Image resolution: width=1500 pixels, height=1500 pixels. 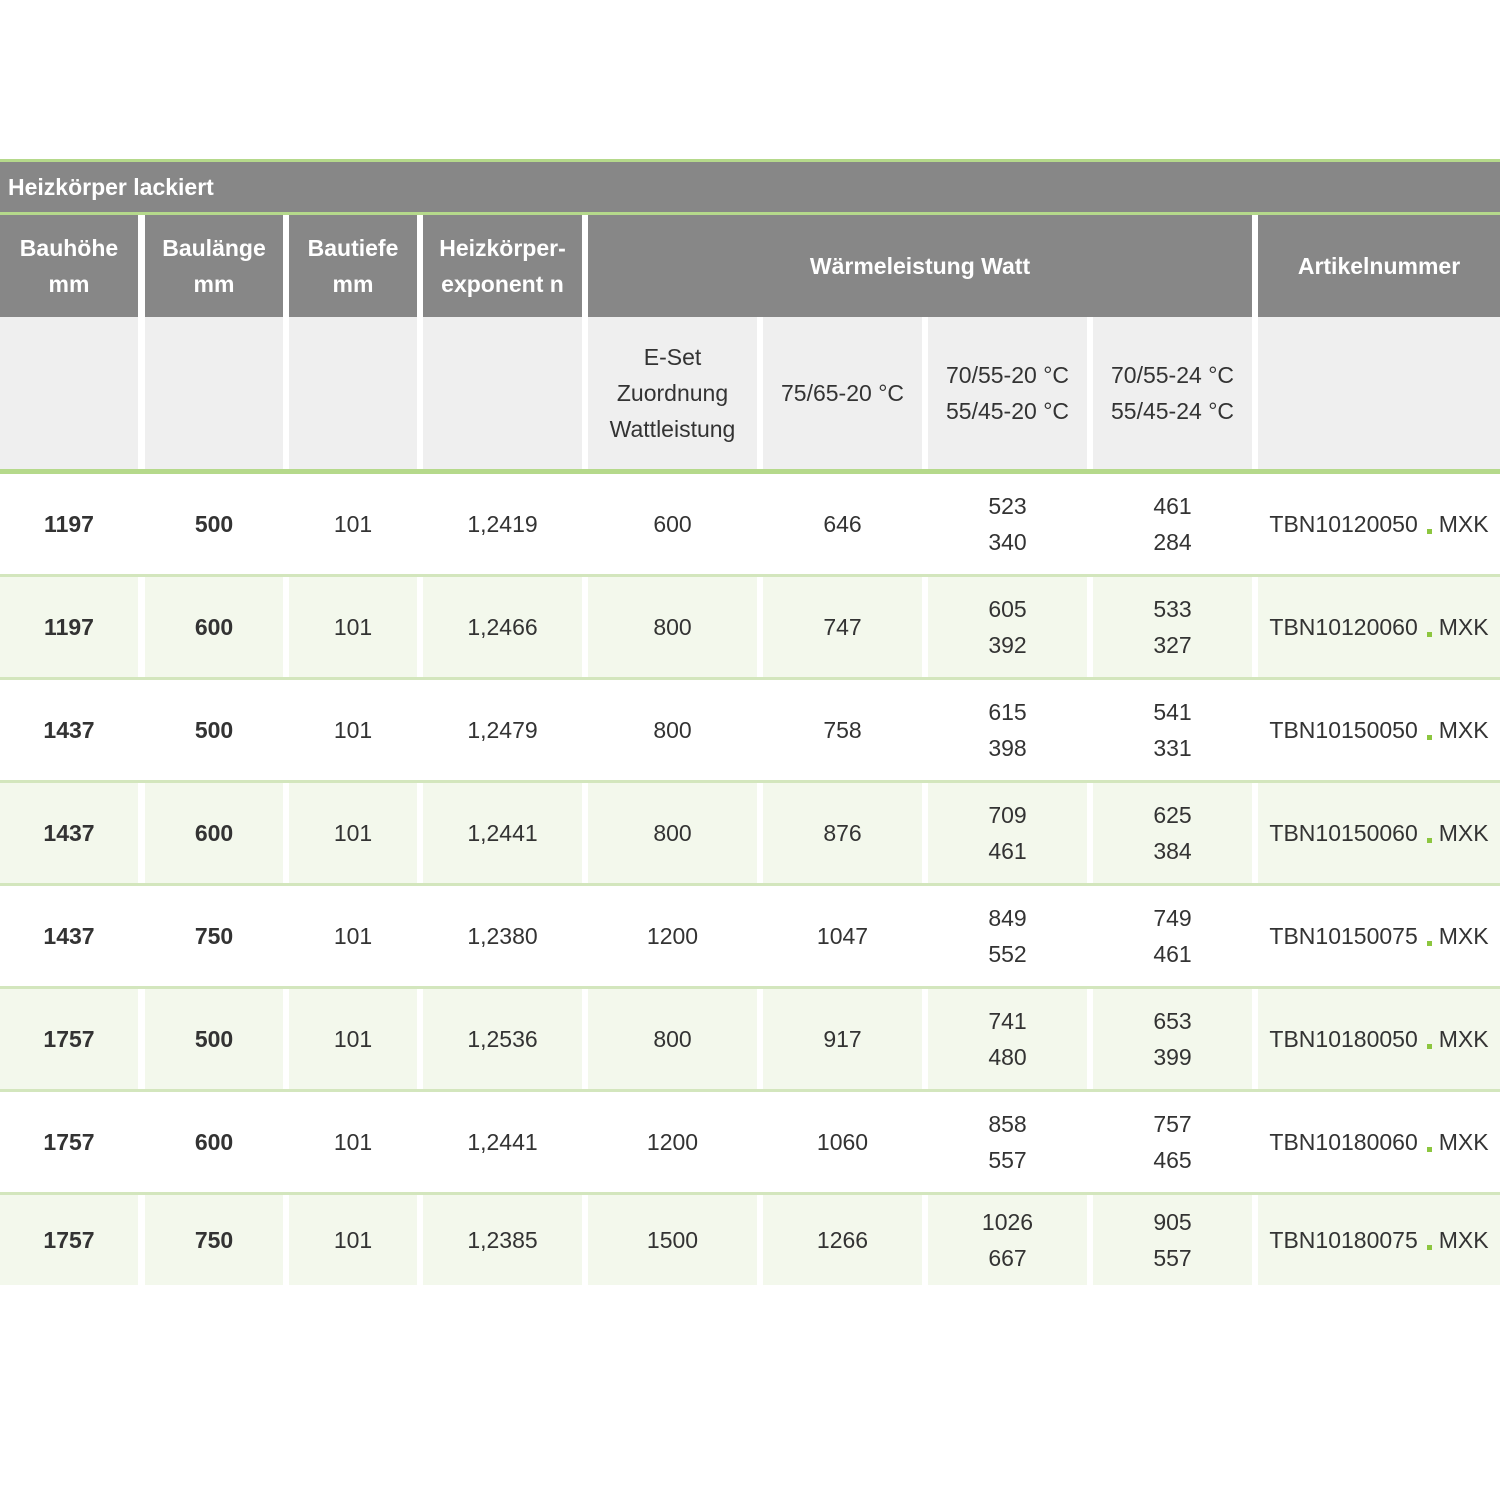 I want to click on data-cell: TBN10120050 MXK, so click(x=1379, y=524).